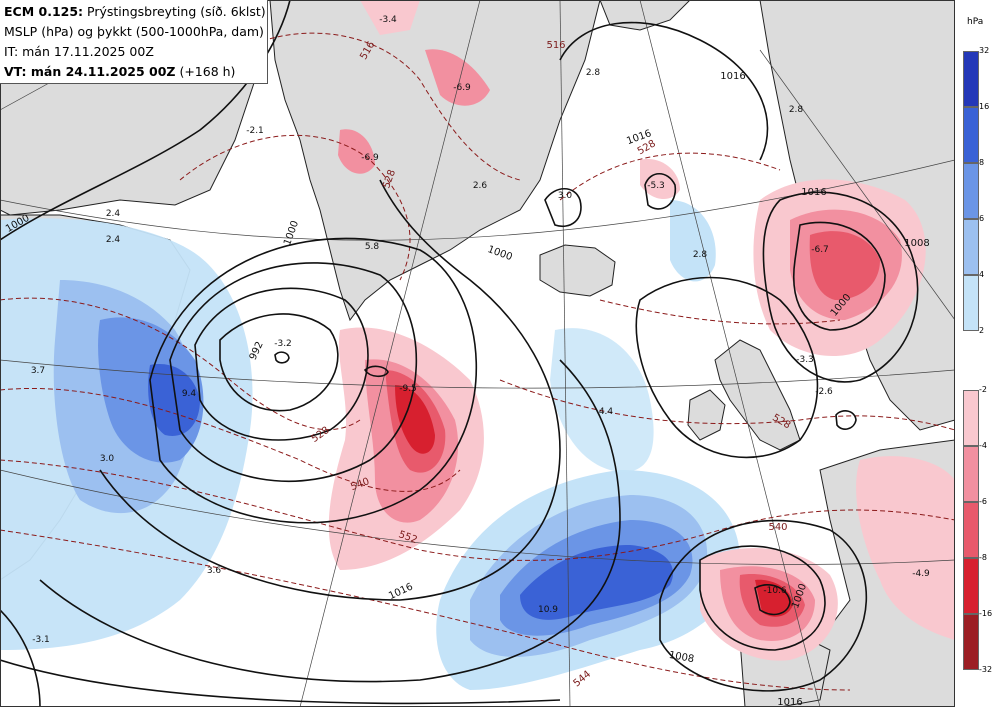 The width and height of the screenshot is (1000, 707). What do you see at coordinates (706, 415) in the screenshot?
I see `ireland` at bounding box center [706, 415].